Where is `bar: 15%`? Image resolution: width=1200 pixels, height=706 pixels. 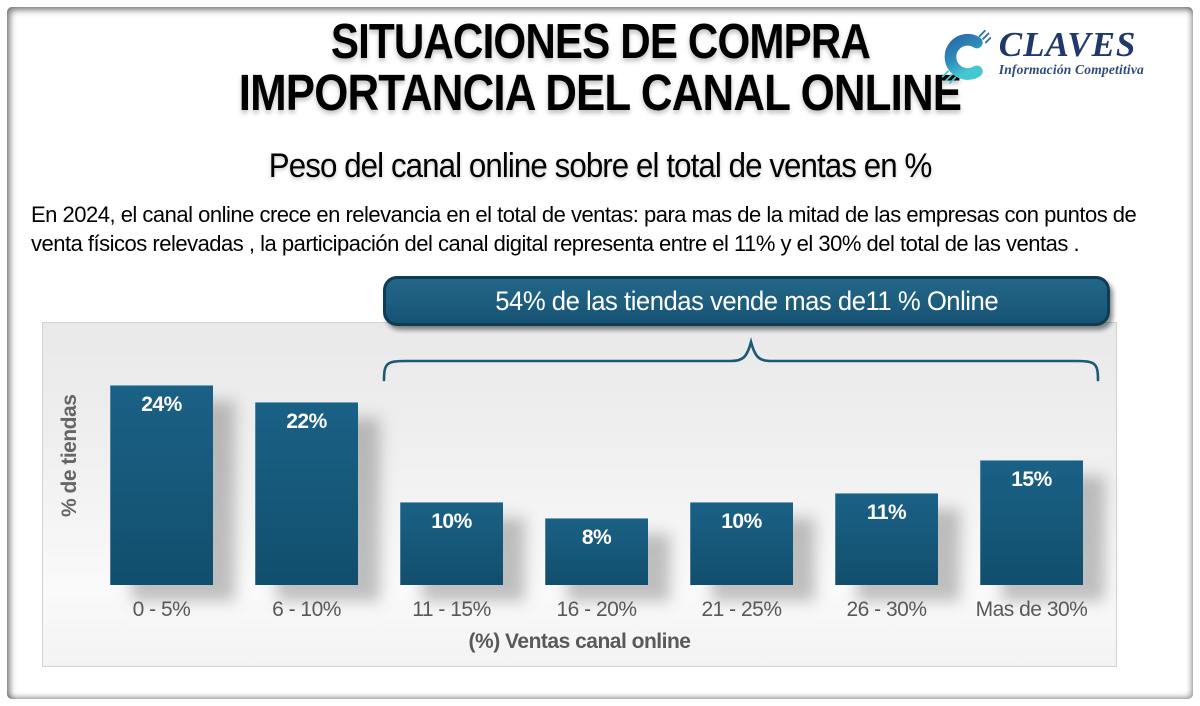 bar: 15% is located at coordinates (1031, 522).